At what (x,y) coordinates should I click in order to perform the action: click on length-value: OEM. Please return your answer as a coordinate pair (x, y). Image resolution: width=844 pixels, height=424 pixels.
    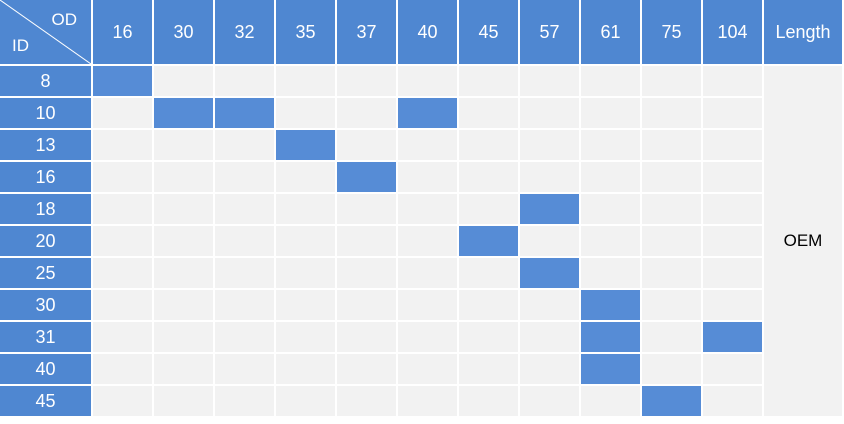
    Looking at the image, I should click on (803, 241).